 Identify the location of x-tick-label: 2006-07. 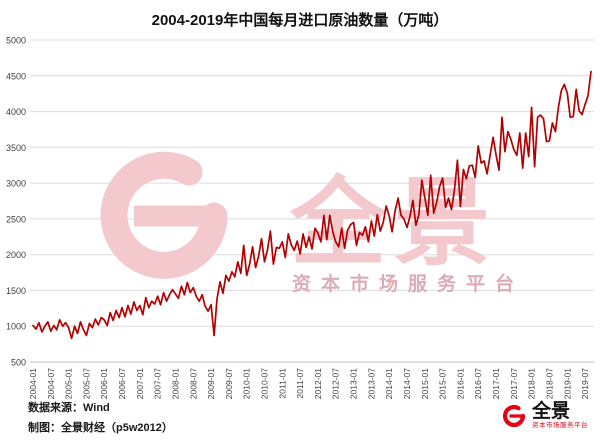
(122, 383).